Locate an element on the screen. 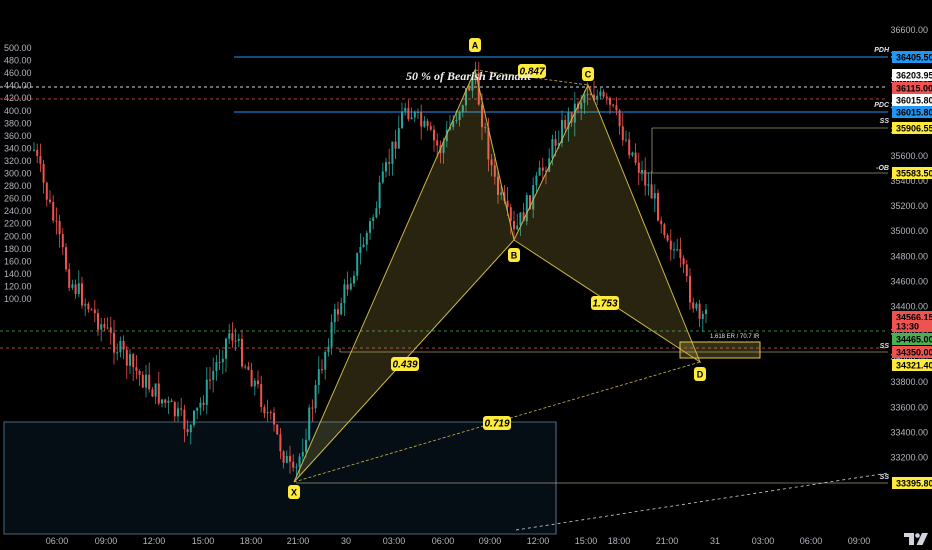  left-price-tick: 160.00 is located at coordinates (18, 261).